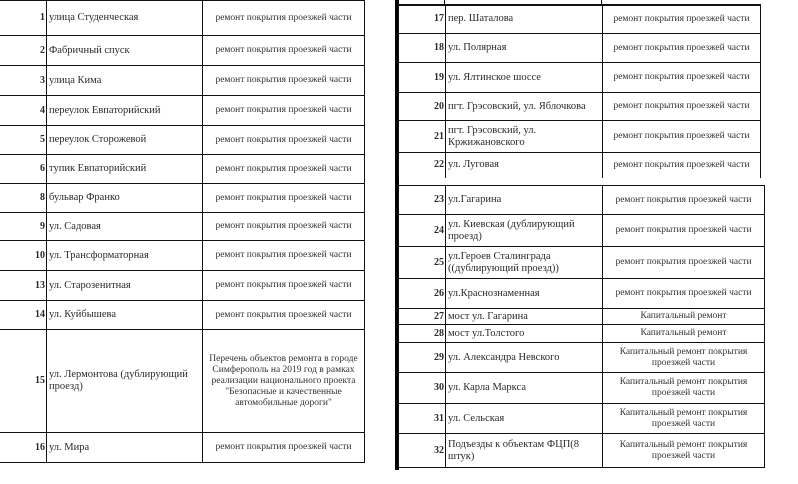 Image resolution: width=798 pixels, height=484 pixels. What do you see at coordinates (124, 50) in the screenshot?
I see `road-name: Фабричный спуск` at bounding box center [124, 50].